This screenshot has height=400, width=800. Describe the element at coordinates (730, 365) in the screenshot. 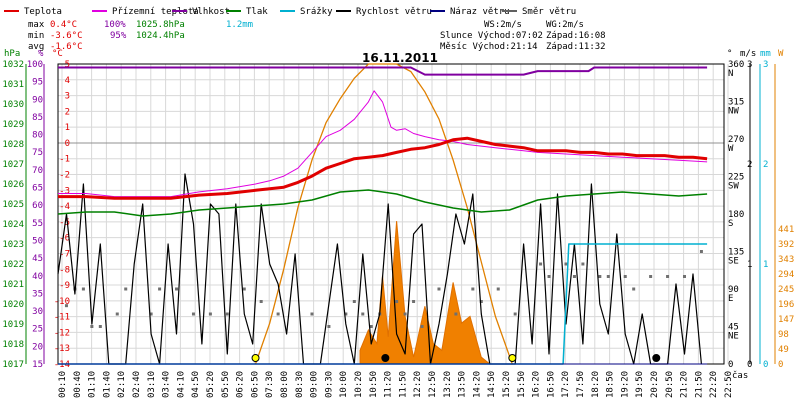

I see `dir-tick-label: 0` at that location.